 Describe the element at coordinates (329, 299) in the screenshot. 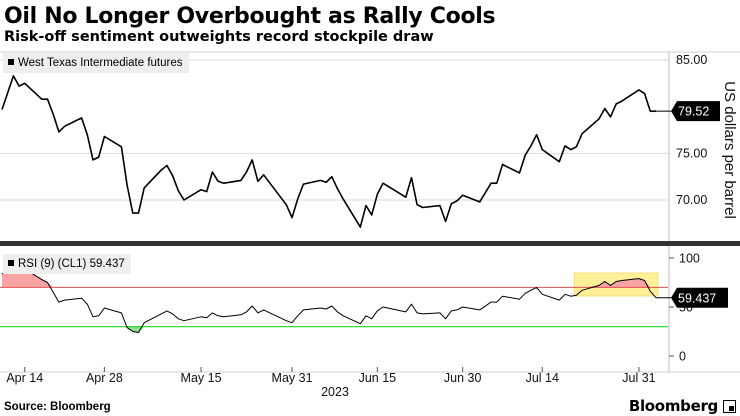

I see `rsi-series-line` at that location.